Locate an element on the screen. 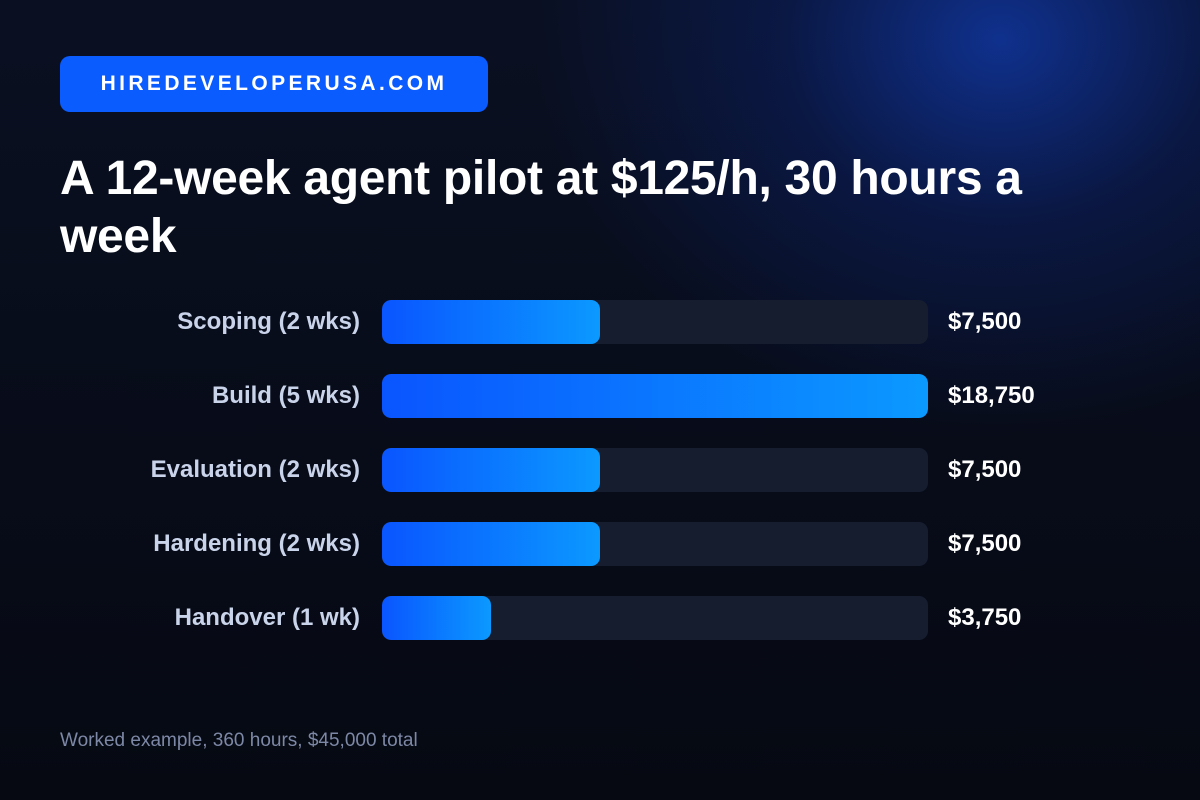 The width and height of the screenshot is (1200, 800). bar-label: Hardening (2 wks) is located at coordinates (256, 543).